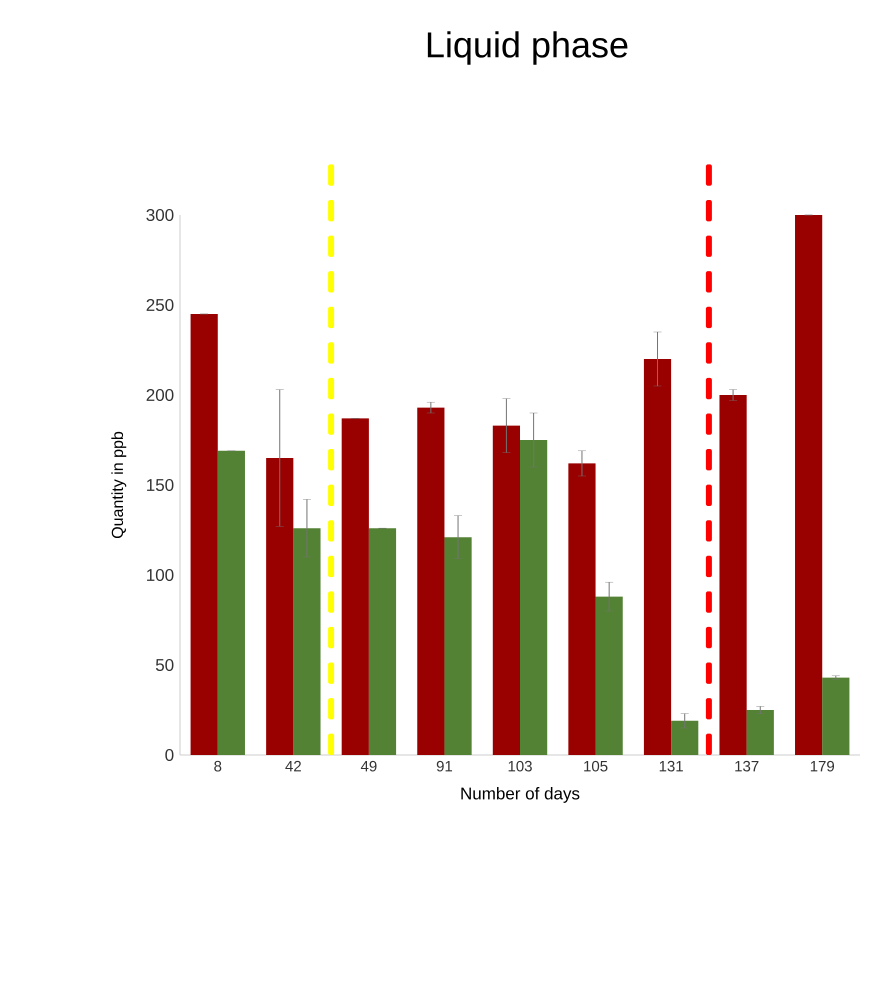  I want to click on x-tick-label: 42, so click(293, 766).